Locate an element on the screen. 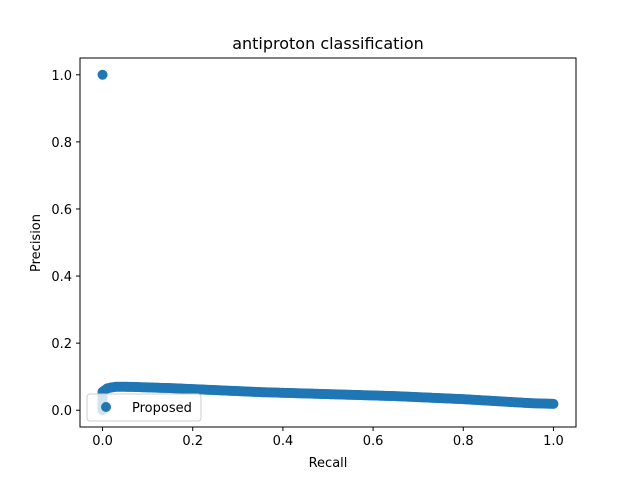 The width and height of the screenshot is (640, 480). x-tick-label: 0.0 is located at coordinates (102, 441).